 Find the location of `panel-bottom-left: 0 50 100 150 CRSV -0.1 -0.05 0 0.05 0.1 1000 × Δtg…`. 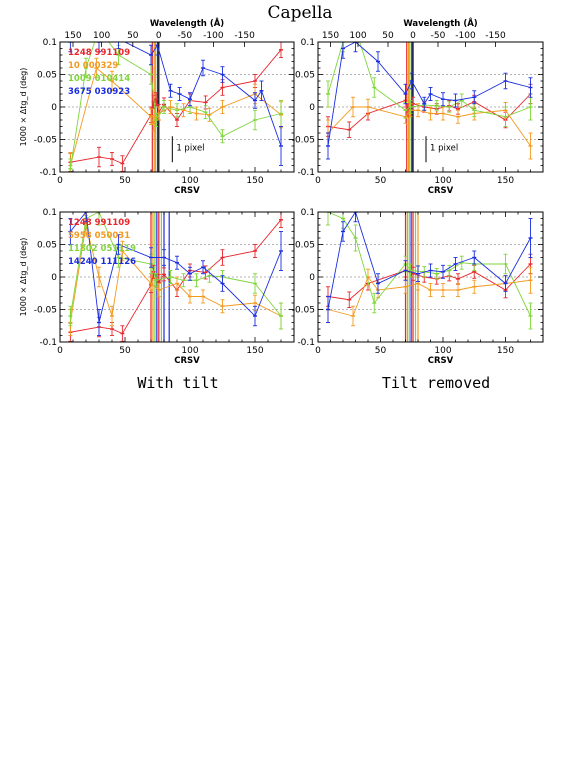

panel-bottom-left: 0 50 100 150 CRSV -0.1 -0.05 0 0.05 0.1 1000 × Δtg… is located at coordinates (157, 287).